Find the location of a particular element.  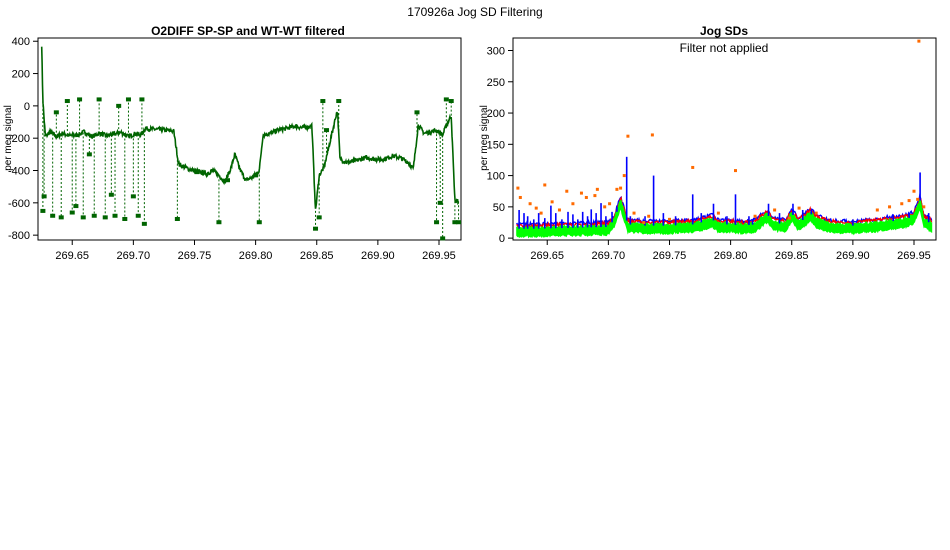

jogsd-x-tick-label: 269.70 is located at coordinates (609, 256).